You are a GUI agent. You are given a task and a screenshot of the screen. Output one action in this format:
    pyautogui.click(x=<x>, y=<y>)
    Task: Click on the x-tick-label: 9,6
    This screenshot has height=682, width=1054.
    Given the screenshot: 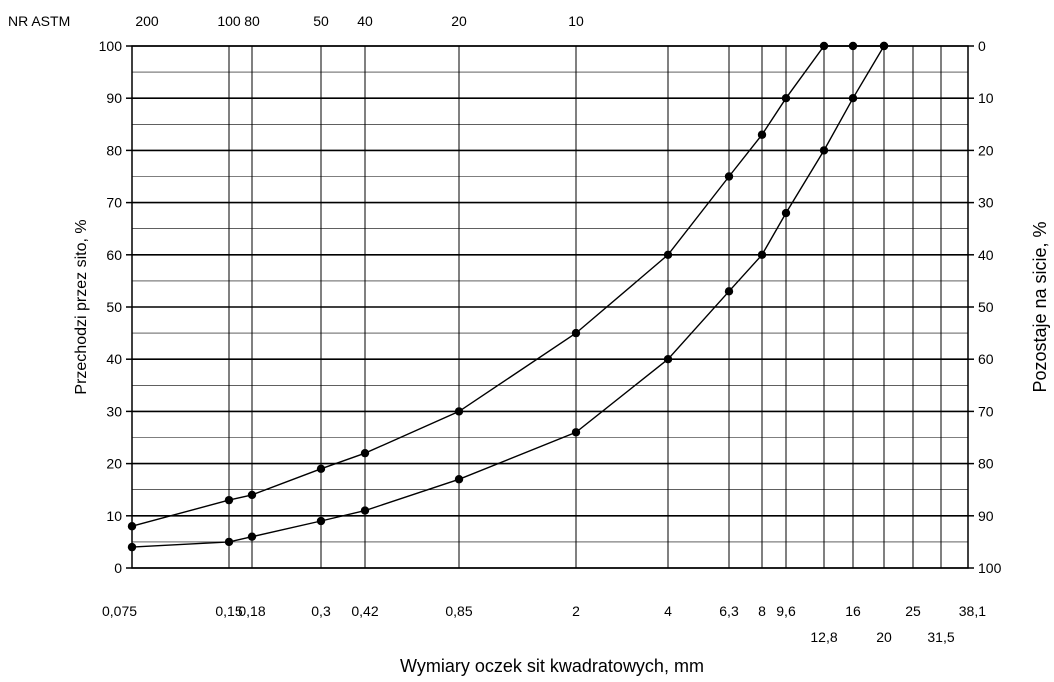 What is the action you would take?
    pyautogui.click(x=786, y=611)
    